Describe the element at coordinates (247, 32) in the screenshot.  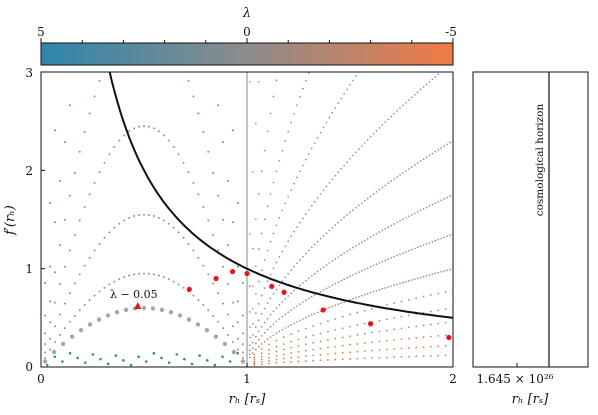
I see `colorbar-tick-label-0: 0` at that location.